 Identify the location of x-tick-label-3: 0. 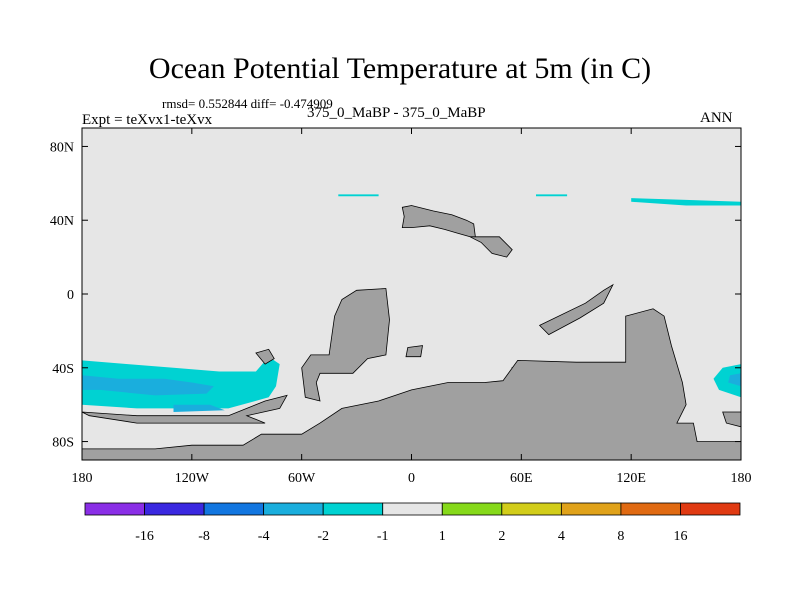
(411, 478).